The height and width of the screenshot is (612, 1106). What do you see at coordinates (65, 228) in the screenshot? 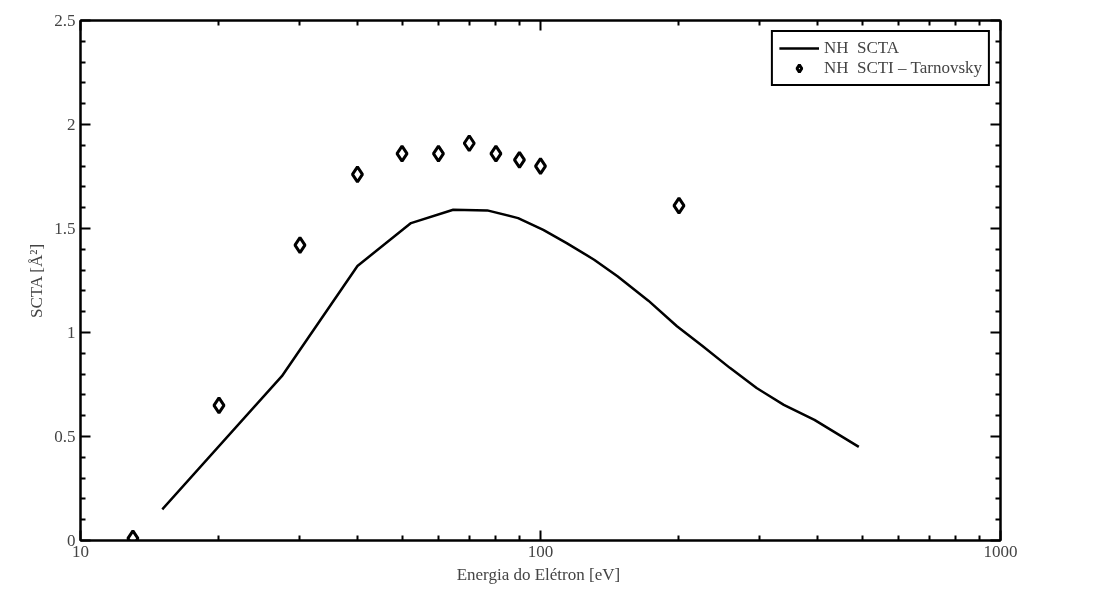
I see `y-tick-label: 1.5` at bounding box center [65, 228].